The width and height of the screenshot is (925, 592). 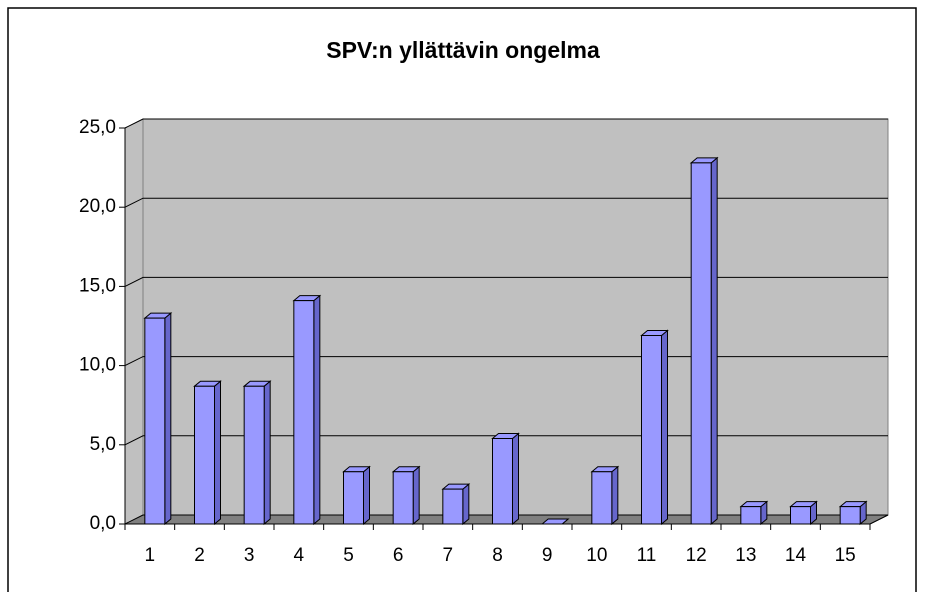 What do you see at coordinates (463, 50) in the screenshot?
I see `chart-title: SPV:n yllättävin ongelma` at bounding box center [463, 50].